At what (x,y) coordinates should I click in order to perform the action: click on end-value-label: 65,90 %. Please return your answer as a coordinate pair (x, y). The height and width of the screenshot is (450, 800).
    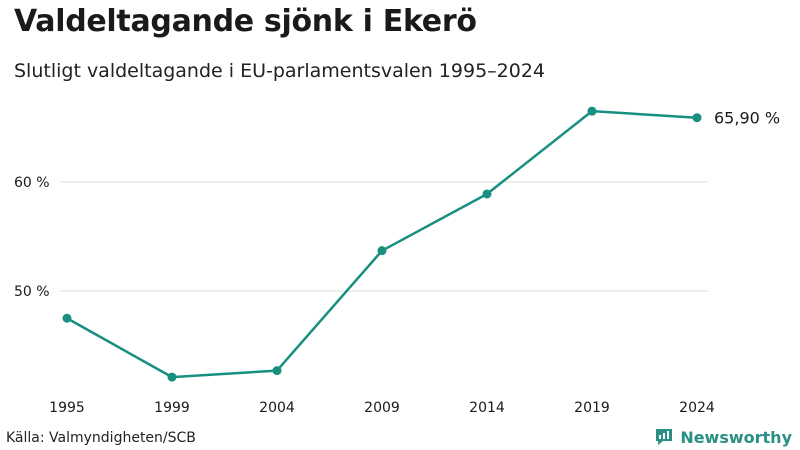
    Looking at the image, I should click on (747, 118).